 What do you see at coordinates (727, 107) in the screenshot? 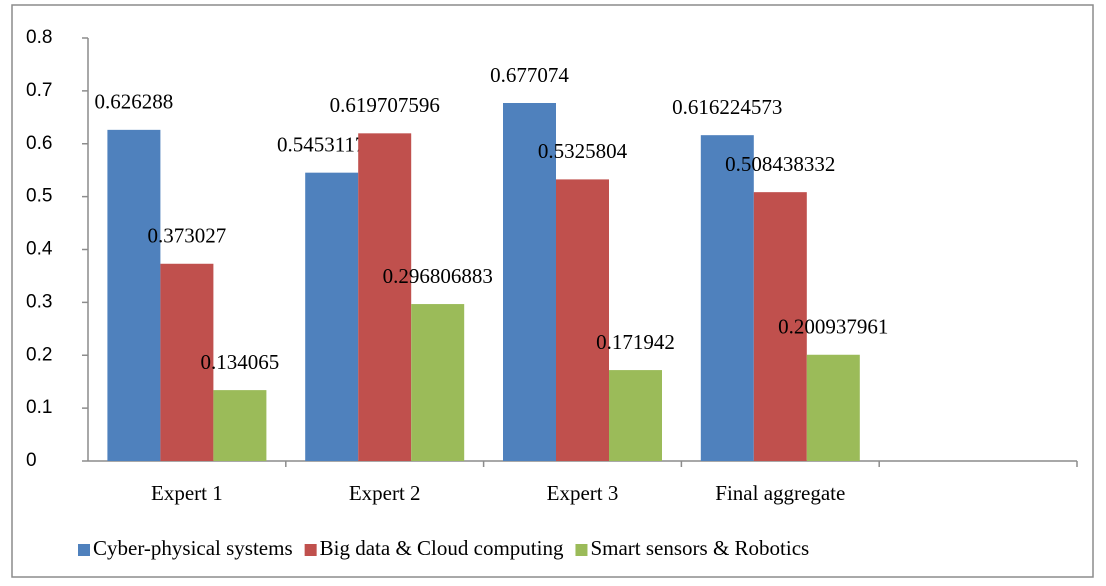
I see `data-label: 0.616224573` at bounding box center [727, 107].